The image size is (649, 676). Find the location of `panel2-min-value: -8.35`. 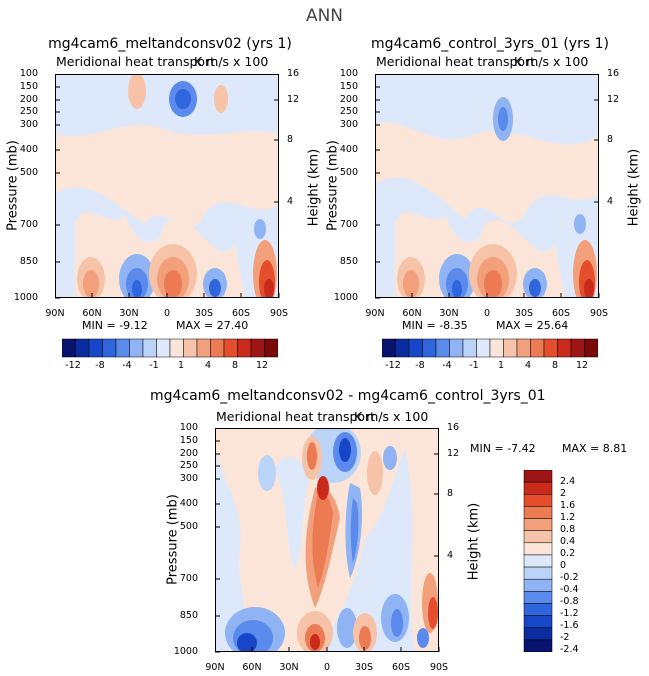

panel2-min-value: -8.35 is located at coordinates (453, 325).